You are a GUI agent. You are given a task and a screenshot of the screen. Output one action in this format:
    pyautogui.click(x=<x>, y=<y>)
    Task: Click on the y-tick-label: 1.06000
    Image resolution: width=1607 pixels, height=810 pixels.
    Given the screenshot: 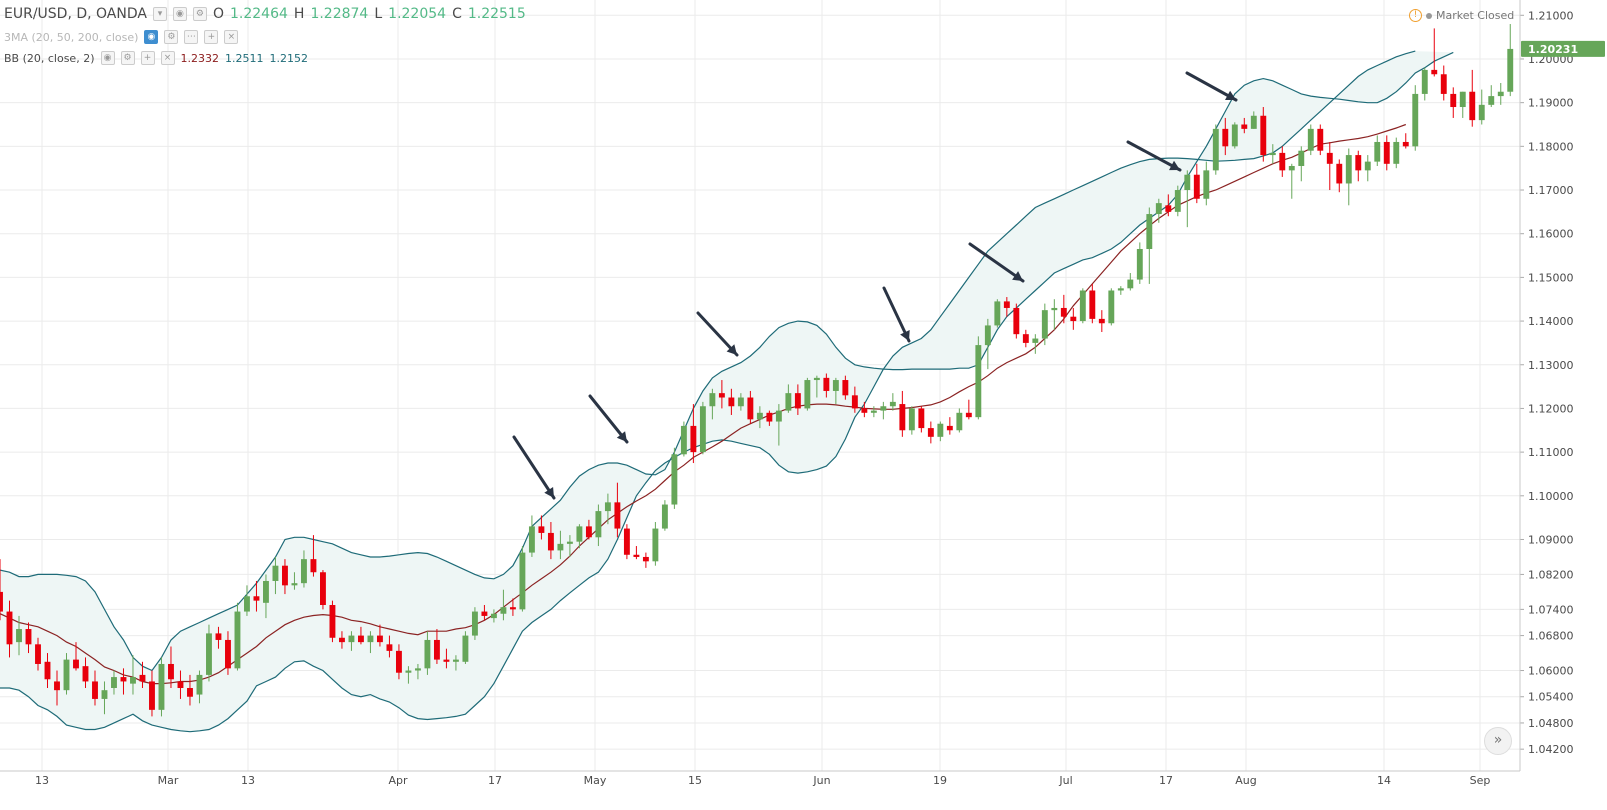 What is the action you would take?
    pyautogui.click(x=1551, y=671)
    